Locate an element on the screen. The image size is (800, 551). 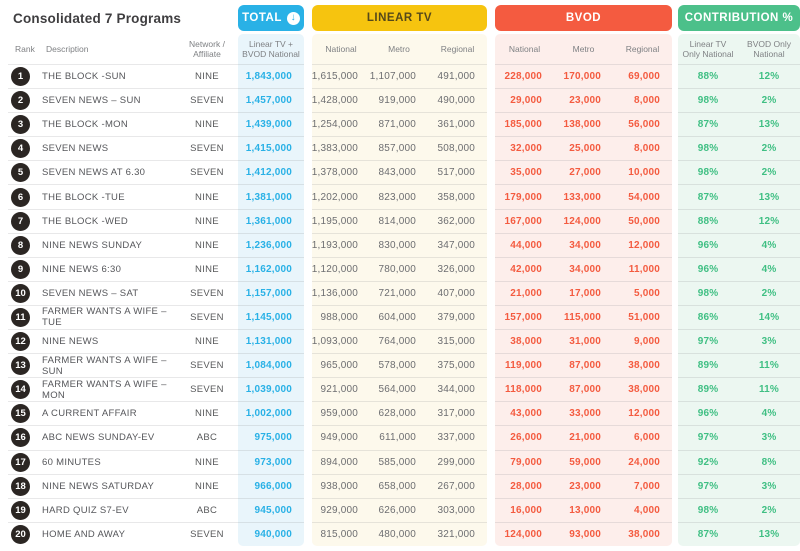
linear-regional-cell: 326,000 is located at coordinates (457, 268).